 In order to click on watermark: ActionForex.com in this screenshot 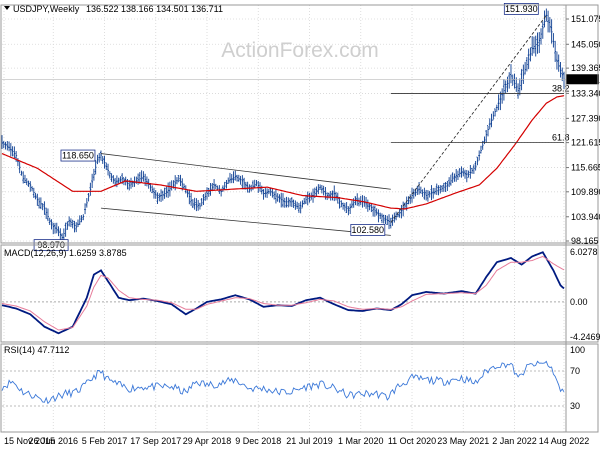, I will do `click(300, 50)`.